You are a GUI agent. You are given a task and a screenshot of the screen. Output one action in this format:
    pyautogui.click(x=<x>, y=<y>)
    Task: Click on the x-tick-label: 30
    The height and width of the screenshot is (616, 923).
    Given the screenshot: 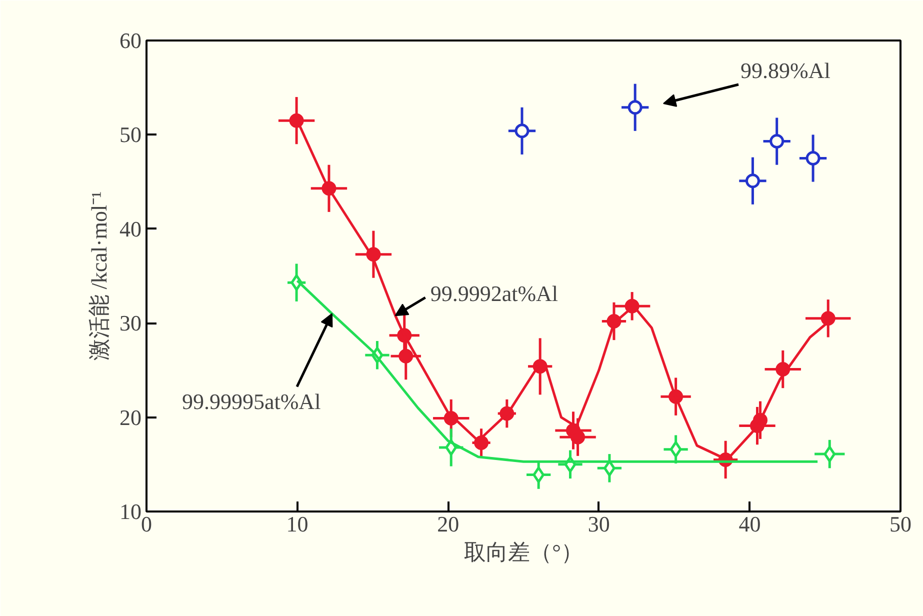 What is the action you would take?
    pyautogui.click(x=599, y=524)
    